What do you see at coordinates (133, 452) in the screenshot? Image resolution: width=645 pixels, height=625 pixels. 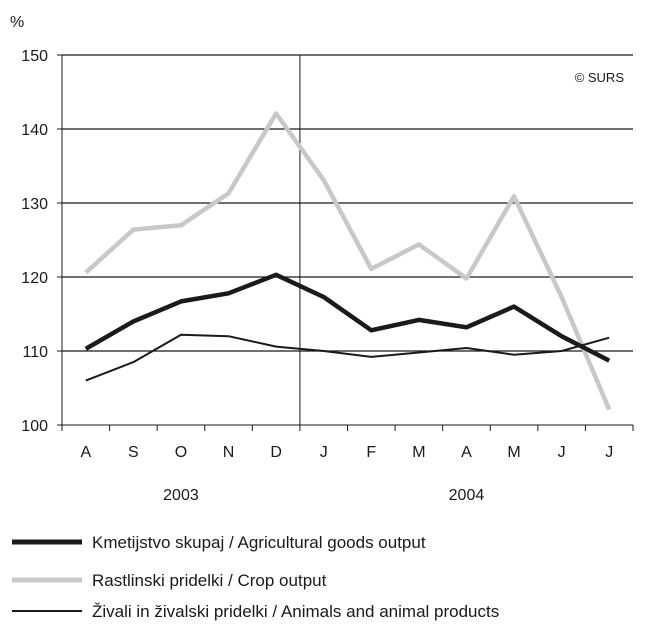 I see `x-tick-label: S` at bounding box center [133, 452].